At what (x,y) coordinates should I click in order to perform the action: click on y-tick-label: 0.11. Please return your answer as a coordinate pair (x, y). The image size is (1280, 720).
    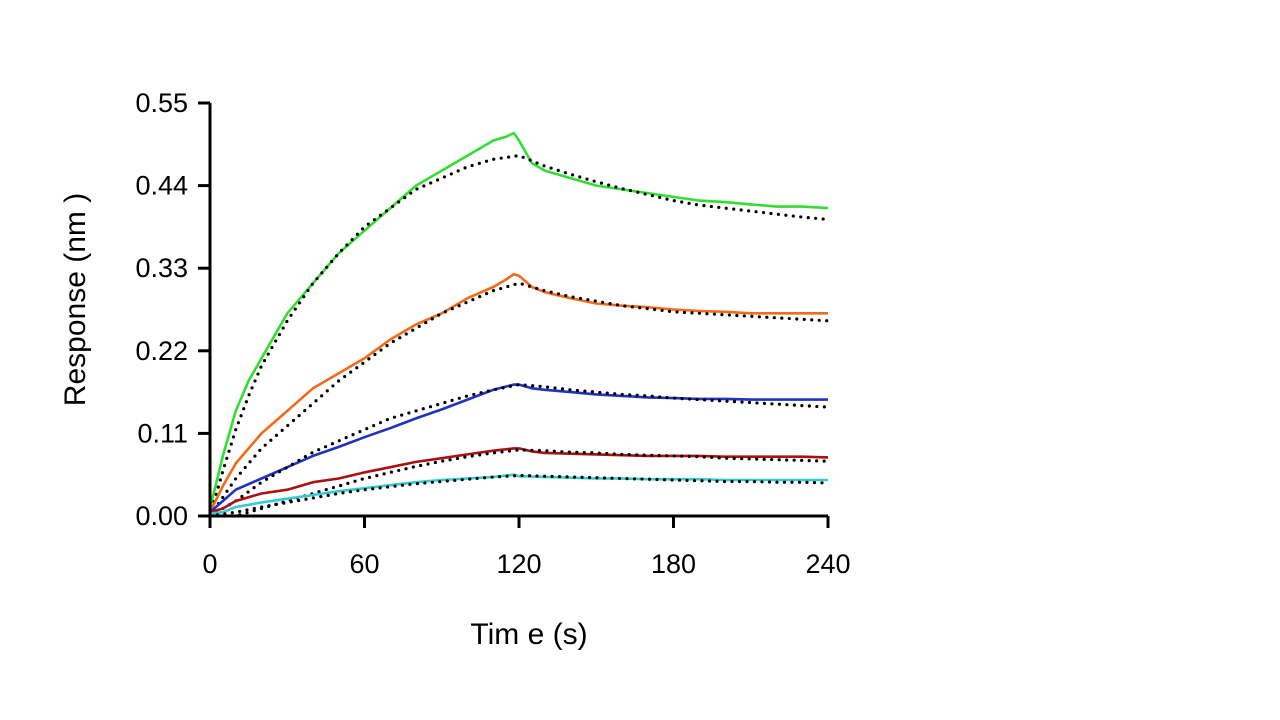
    Looking at the image, I should click on (162, 433).